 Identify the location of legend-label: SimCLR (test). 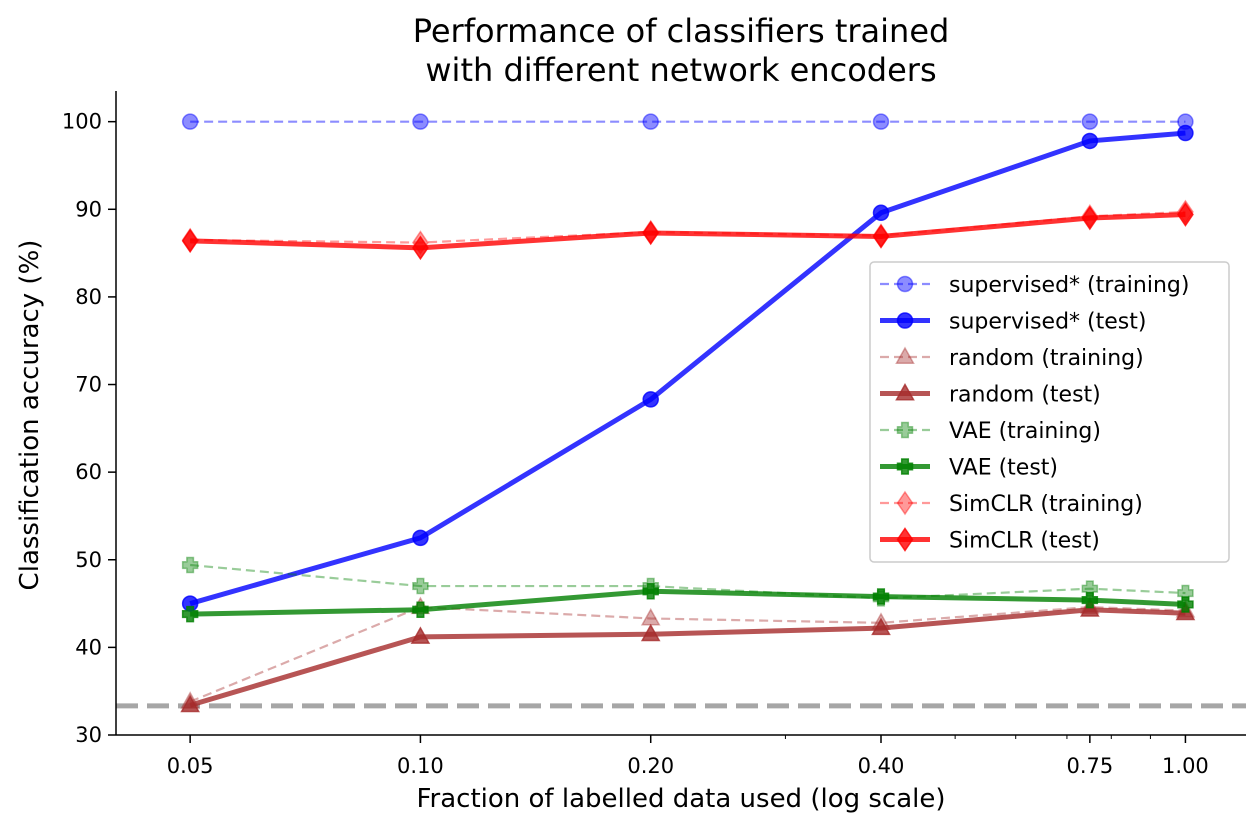
(1024, 541).